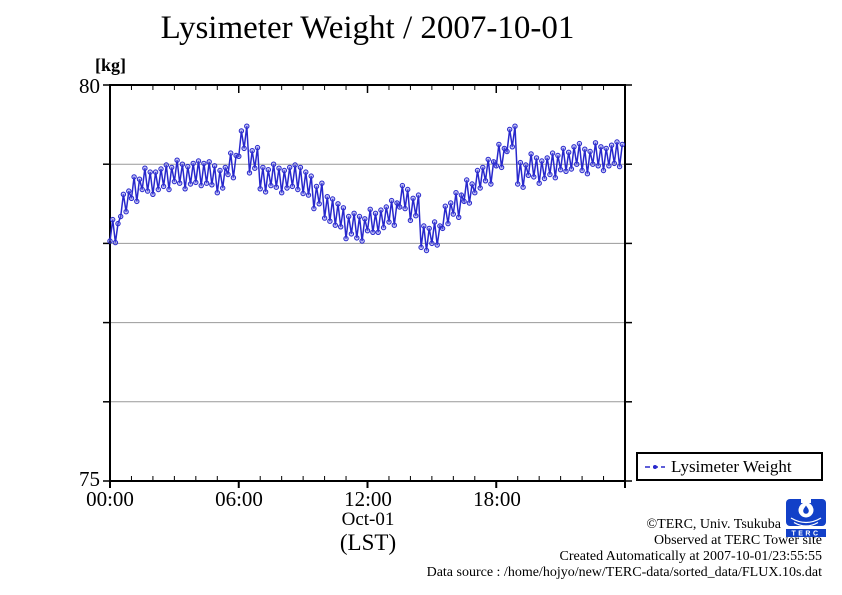 Image resolution: width=842 pixels, height=595 pixels. Describe the element at coordinates (367, 28) in the screenshot. I see `chart-title: Lysimeter Weight / 2007-10-01` at that location.